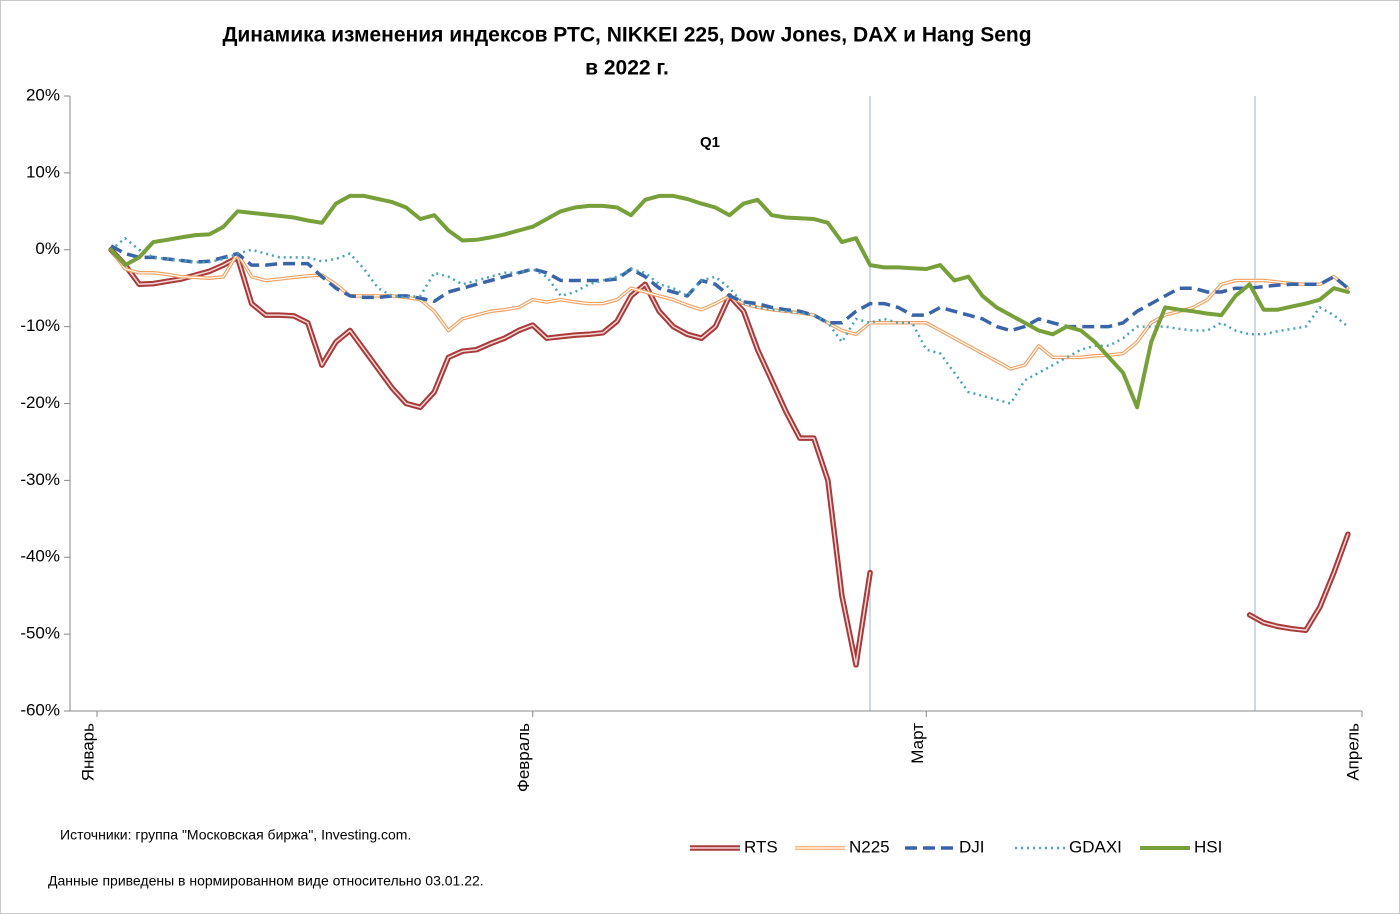 Image resolution: width=1400 pixels, height=914 pixels. I want to click on y-tick-label: 10%, so click(43, 171).